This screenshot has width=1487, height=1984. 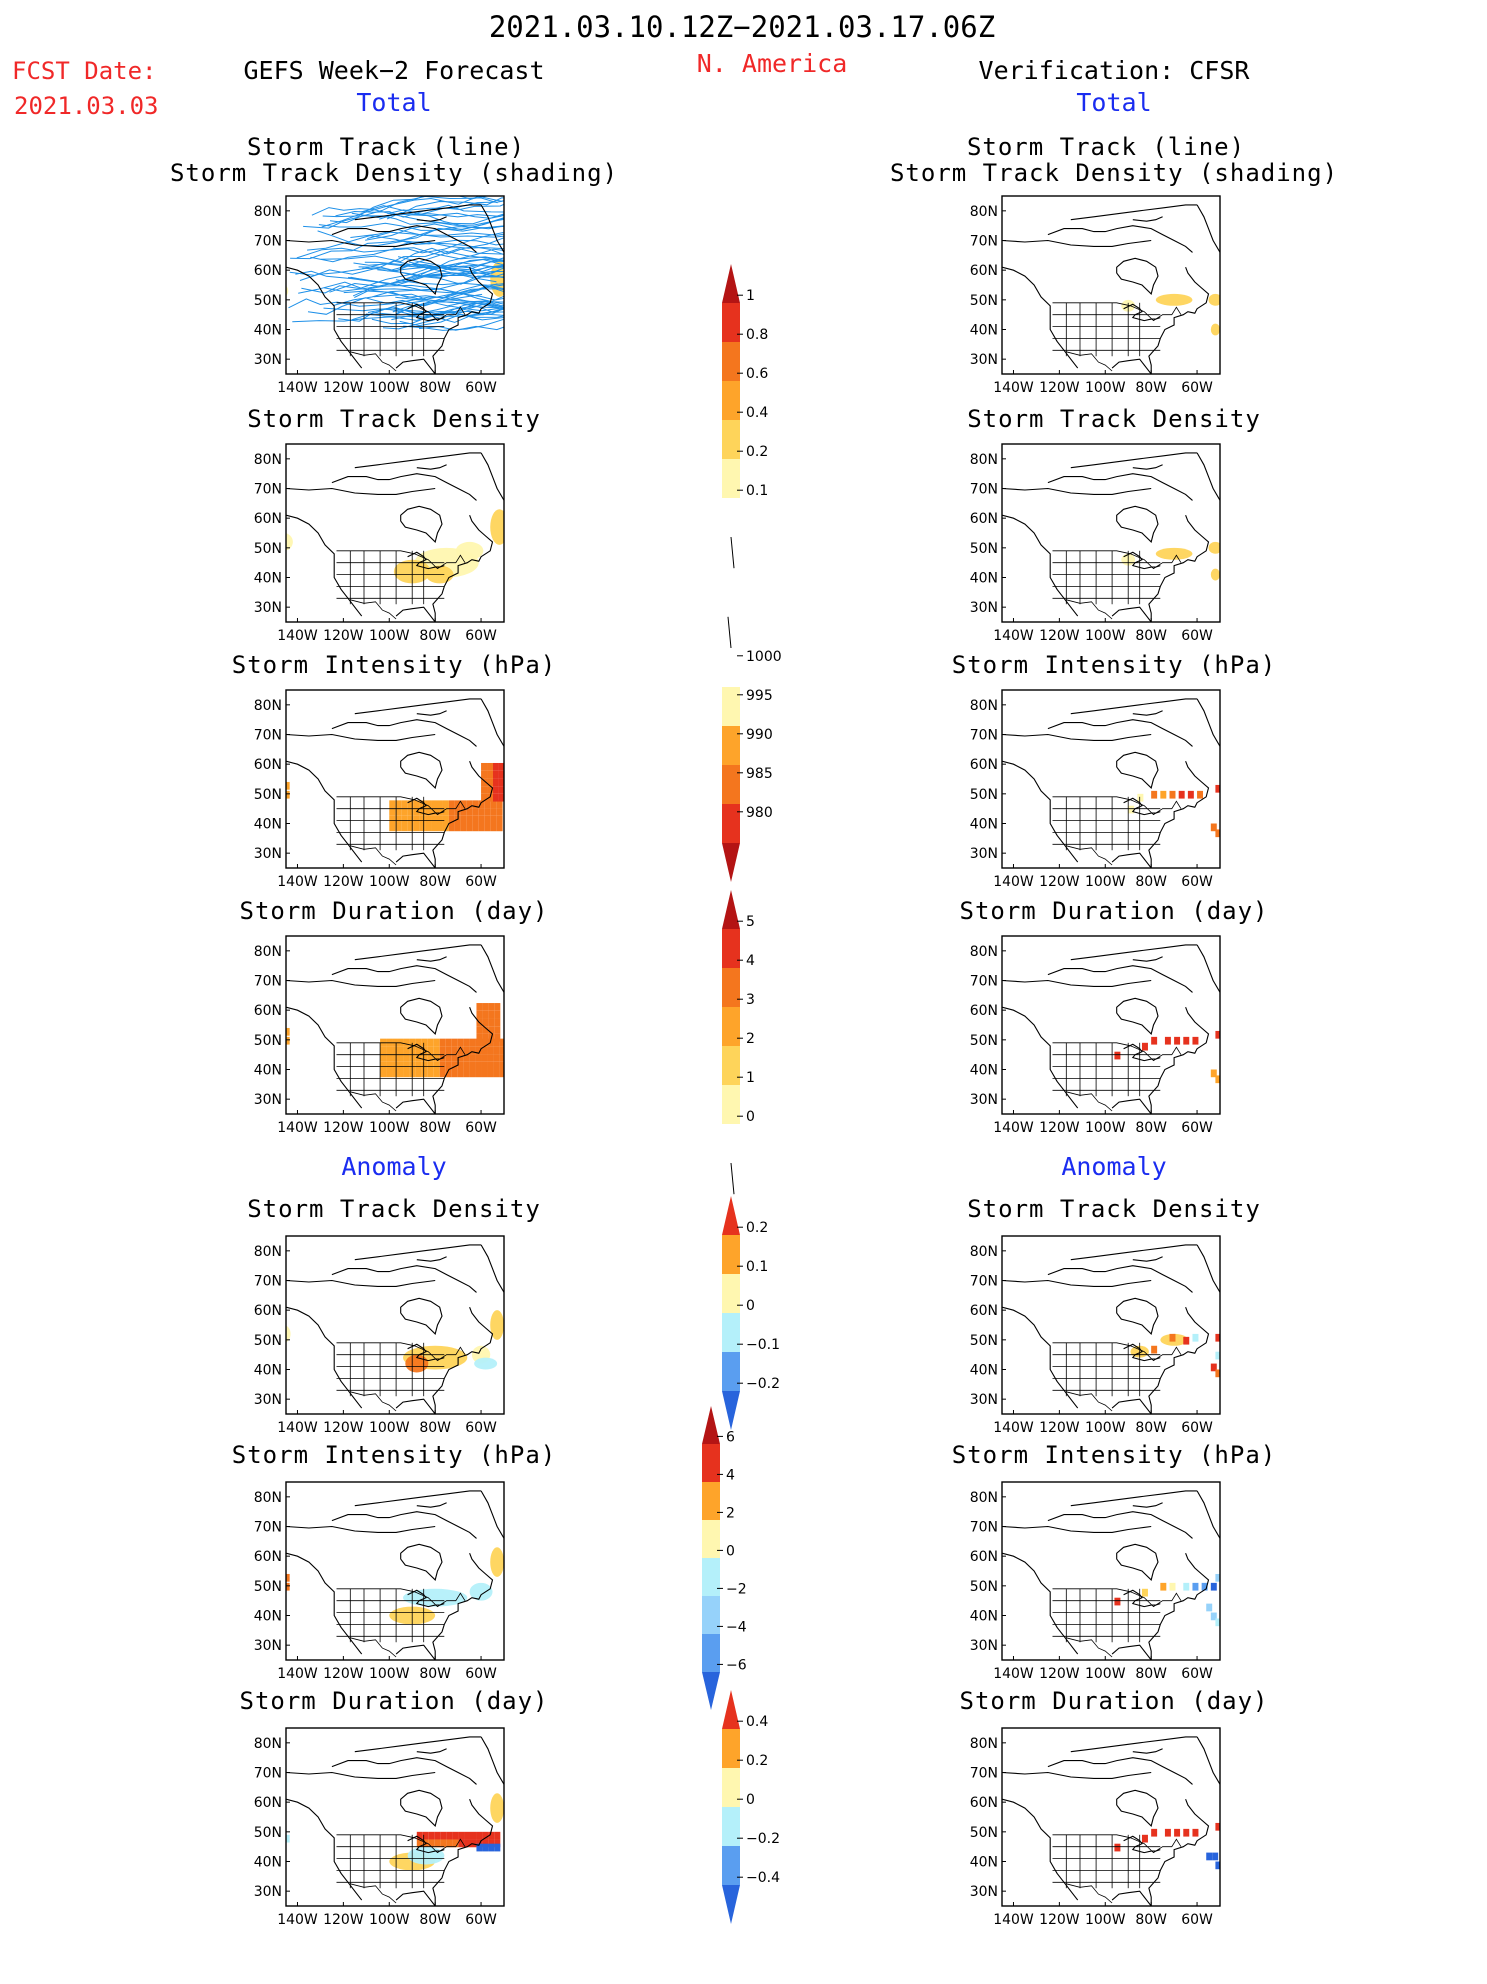 I want to click on map-forecast-duration: 80N 70N 60N 50N 40N 30N 140W 120W 100W 80W 60W, so click(x=379, y=1035).